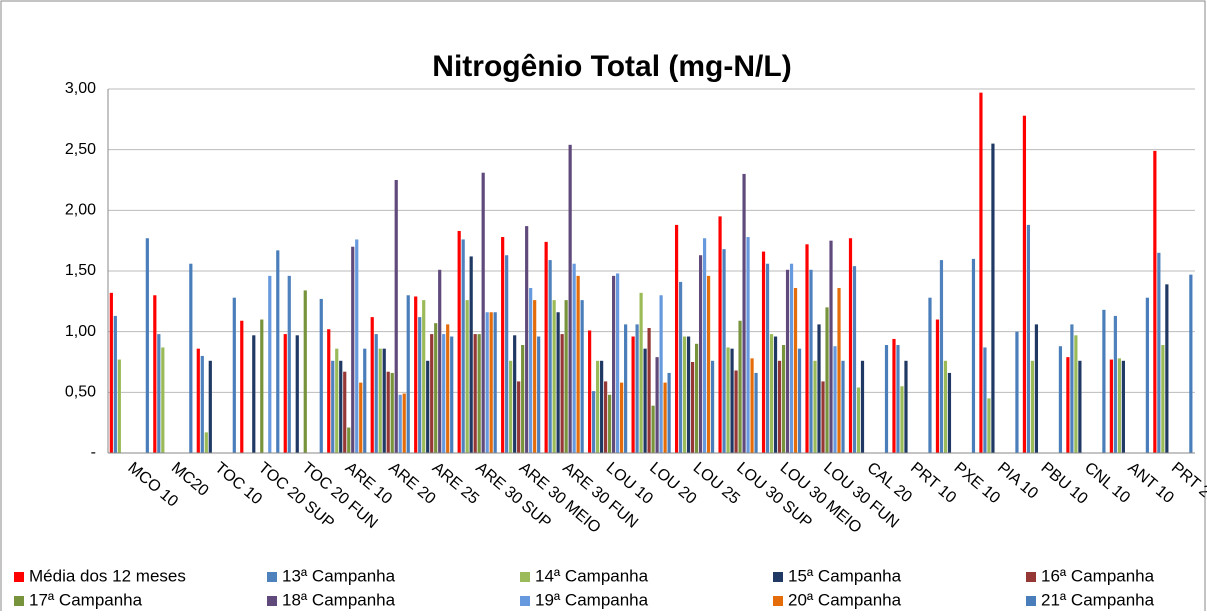  What do you see at coordinates (93, 452) in the screenshot?
I see `y-tick-label: -` at bounding box center [93, 452].